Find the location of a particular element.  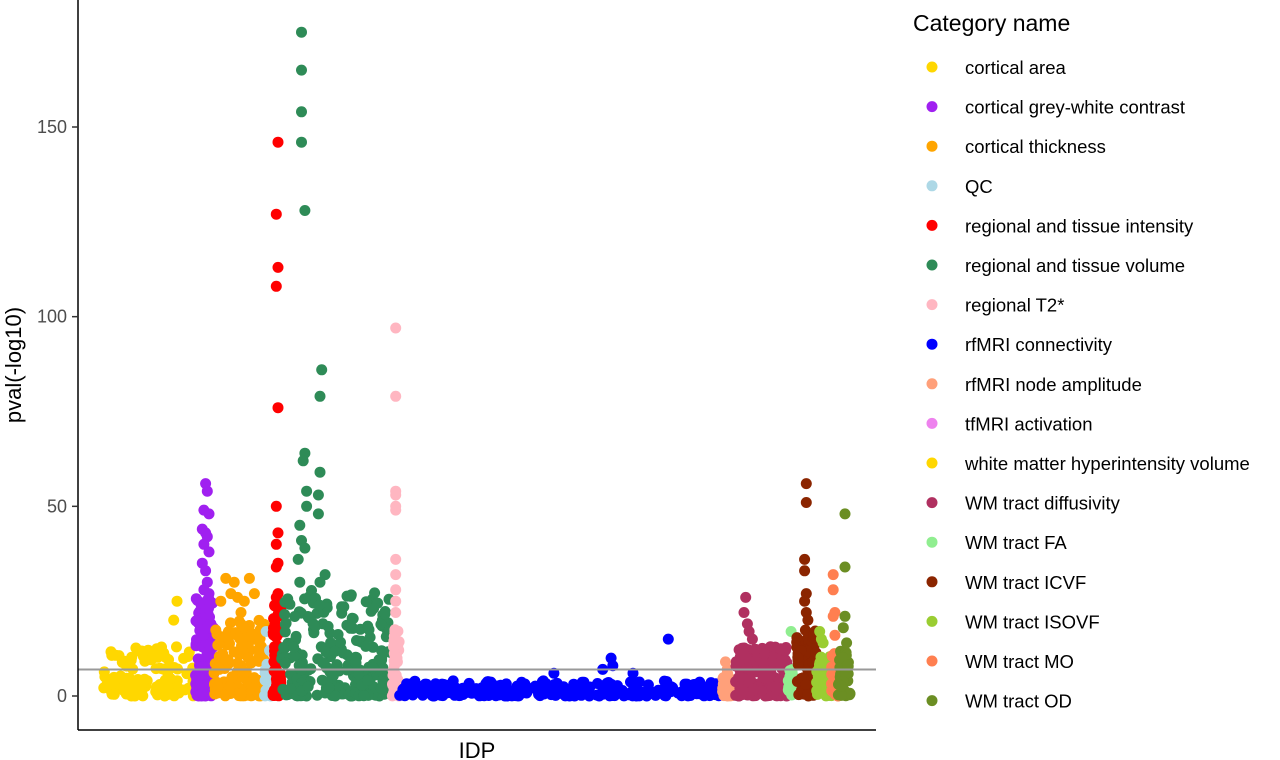

legend-item: WM tract ISOVF is located at coordinates (1013, 621).